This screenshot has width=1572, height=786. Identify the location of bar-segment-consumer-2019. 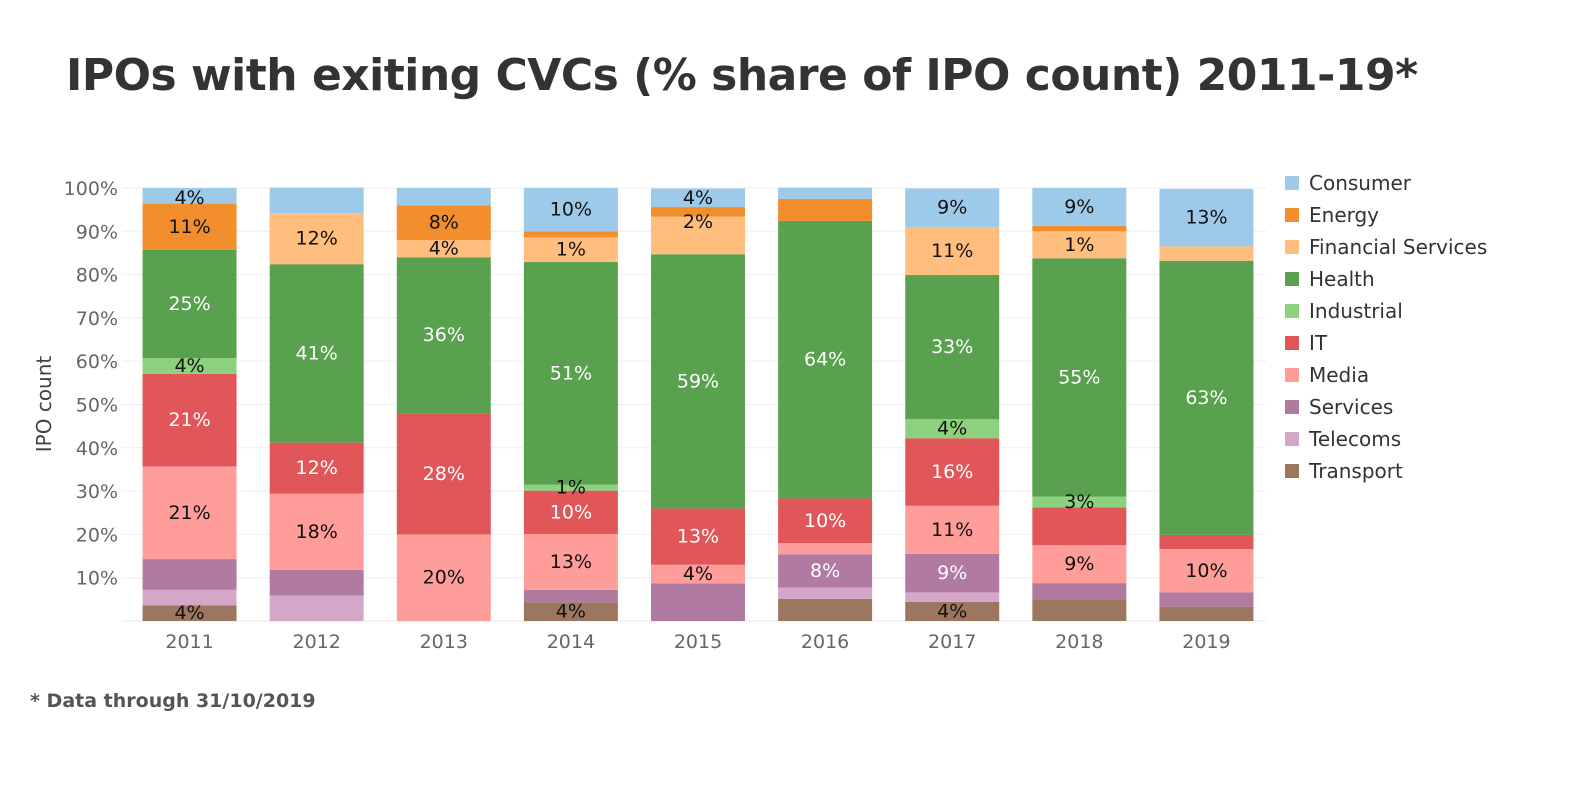
(1206, 217).